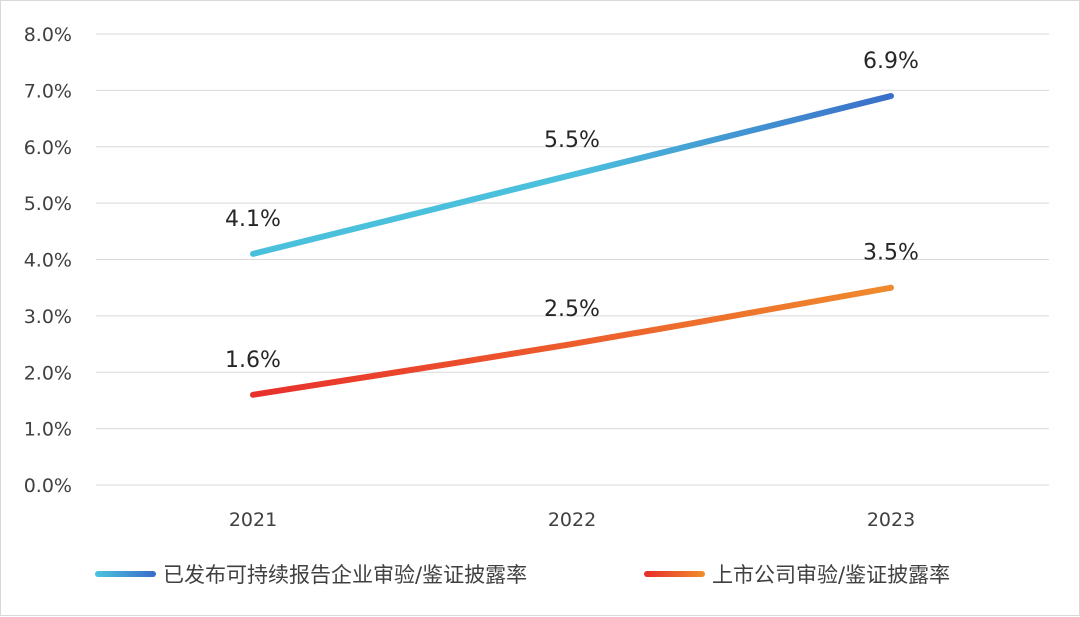  I want to click on y-tick-label: 7.0%, so click(48, 91).